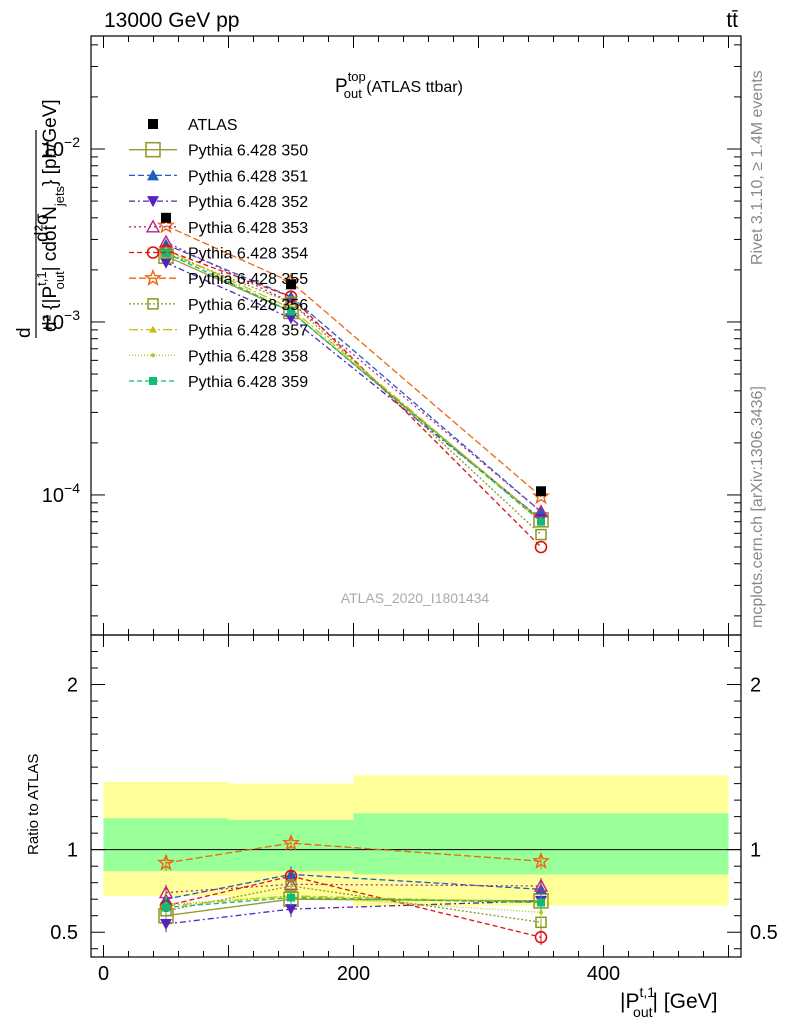 The height and width of the screenshot is (1024, 786). I want to click on svg-text: d, so click(24, 332).